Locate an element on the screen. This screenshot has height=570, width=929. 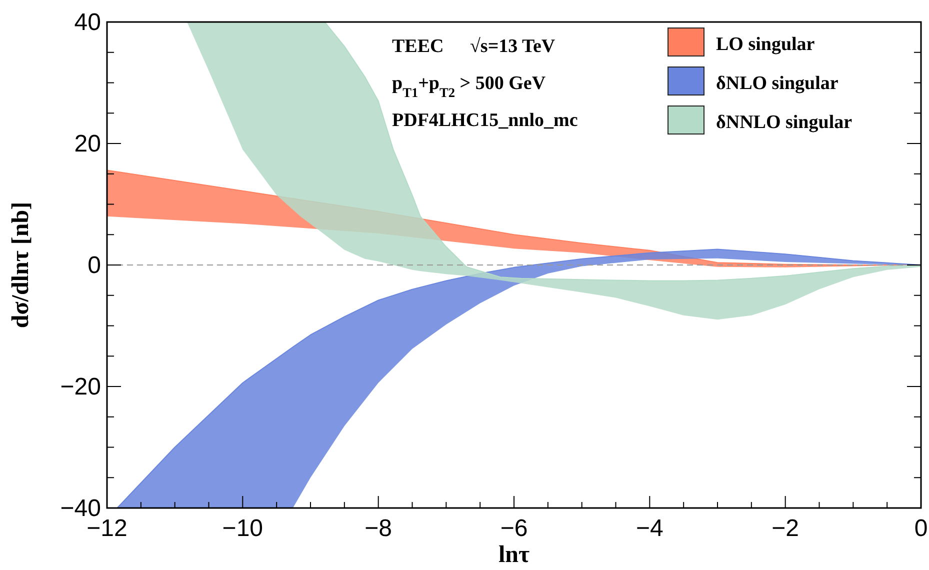
y-tick-label: 20 is located at coordinates (87, 144).